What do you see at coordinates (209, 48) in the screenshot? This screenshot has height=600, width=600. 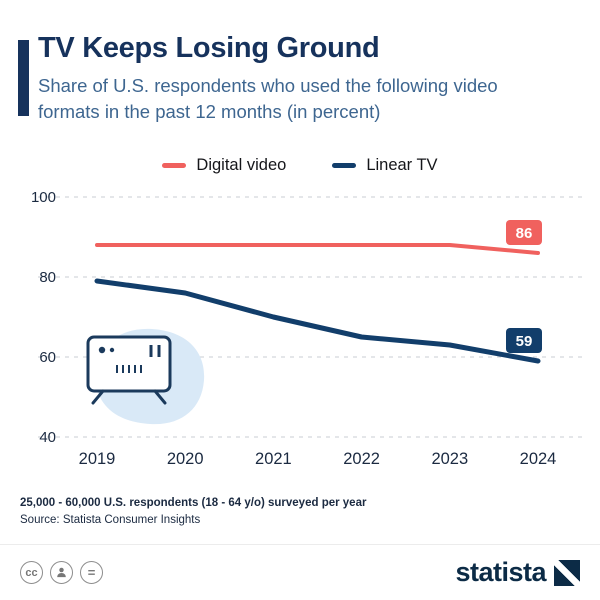 I see `page-title: TV Keeps Losing Ground` at bounding box center [209, 48].